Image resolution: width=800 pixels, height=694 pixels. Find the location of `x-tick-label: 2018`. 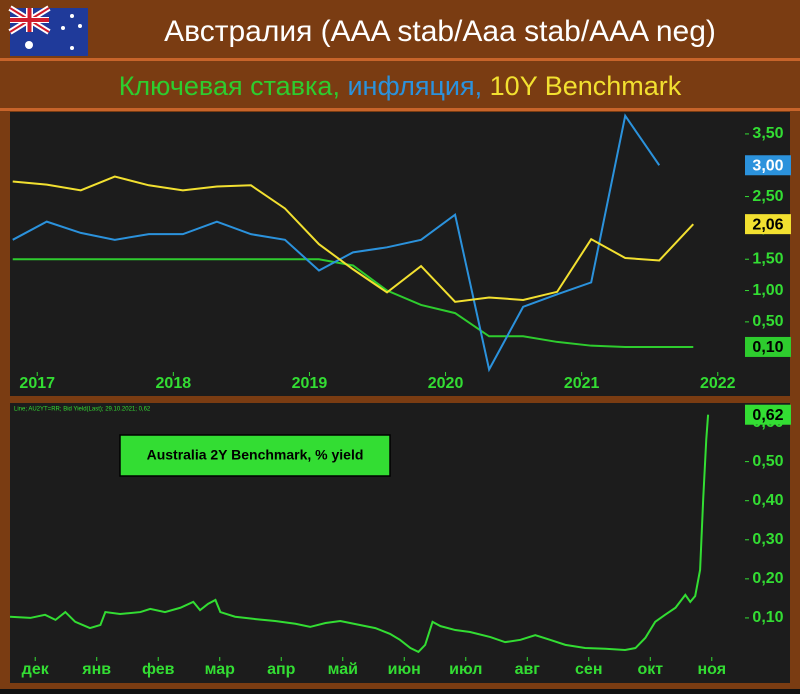

x-tick-label: 2018 is located at coordinates (174, 383).